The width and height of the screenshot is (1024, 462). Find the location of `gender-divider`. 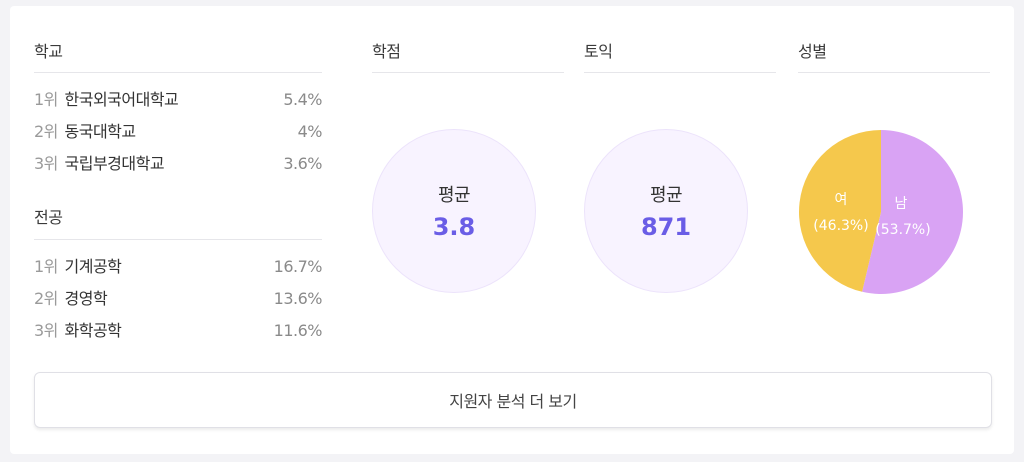

gender-divider is located at coordinates (894, 72).